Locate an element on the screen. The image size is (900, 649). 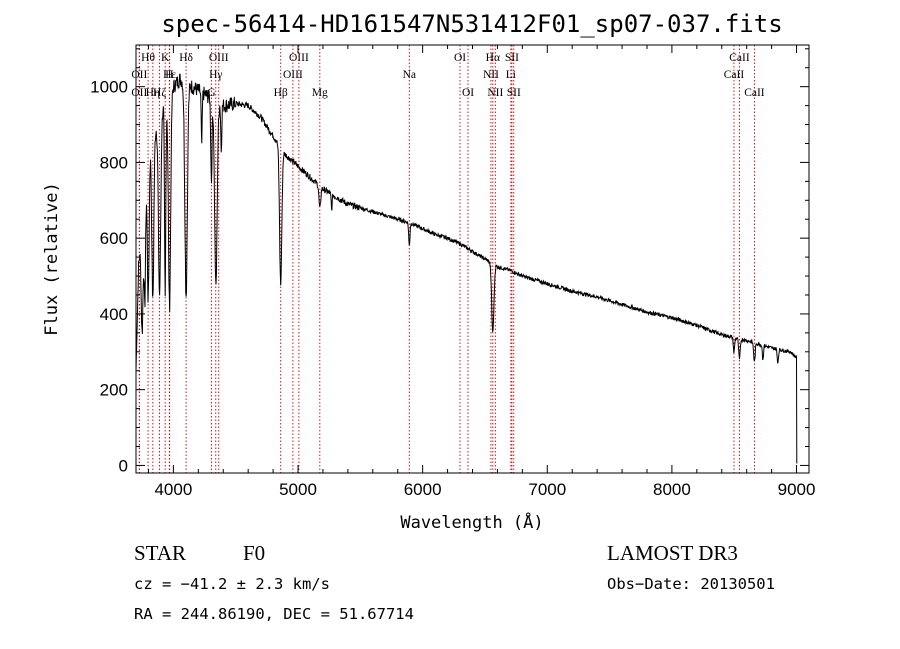
line-marker-label: Hη is located at coordinates (153, 93).